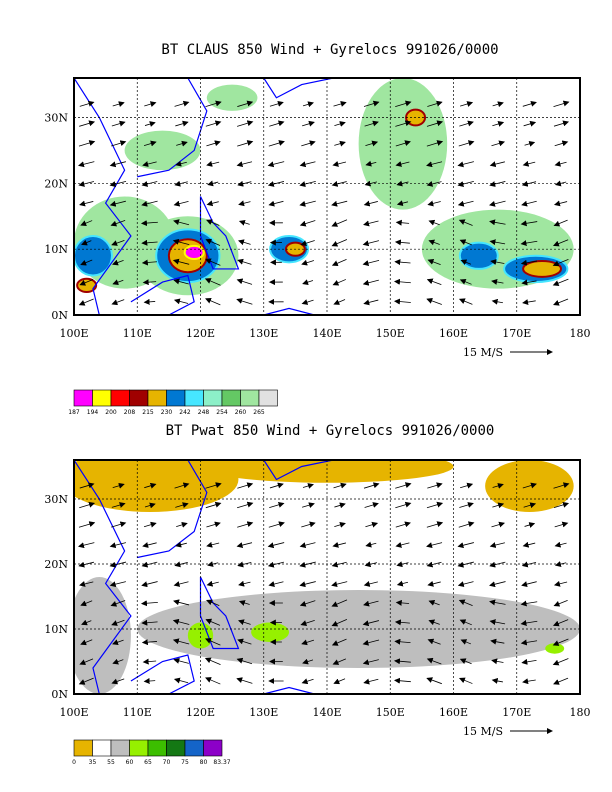  I want to click on top-y-tick-label: 0N, so click(59, 315).